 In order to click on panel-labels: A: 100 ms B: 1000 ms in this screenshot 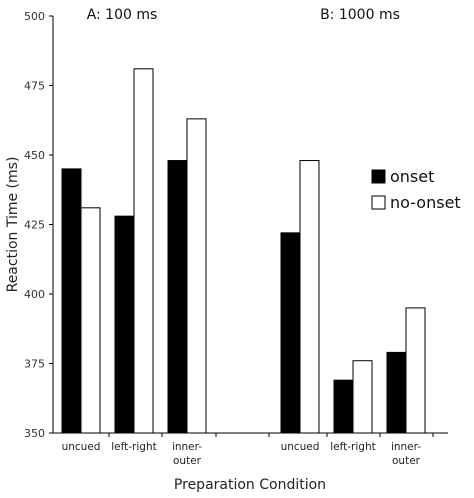, I will do `click(243, 15)`.